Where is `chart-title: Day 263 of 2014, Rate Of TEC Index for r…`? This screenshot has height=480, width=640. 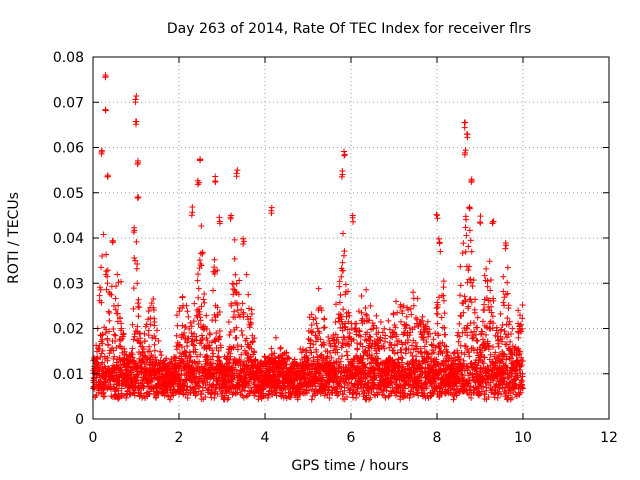 chart-title: Day 263 of 2014, Rate Of TEC Index for r… is located at coordinates (349, 29).